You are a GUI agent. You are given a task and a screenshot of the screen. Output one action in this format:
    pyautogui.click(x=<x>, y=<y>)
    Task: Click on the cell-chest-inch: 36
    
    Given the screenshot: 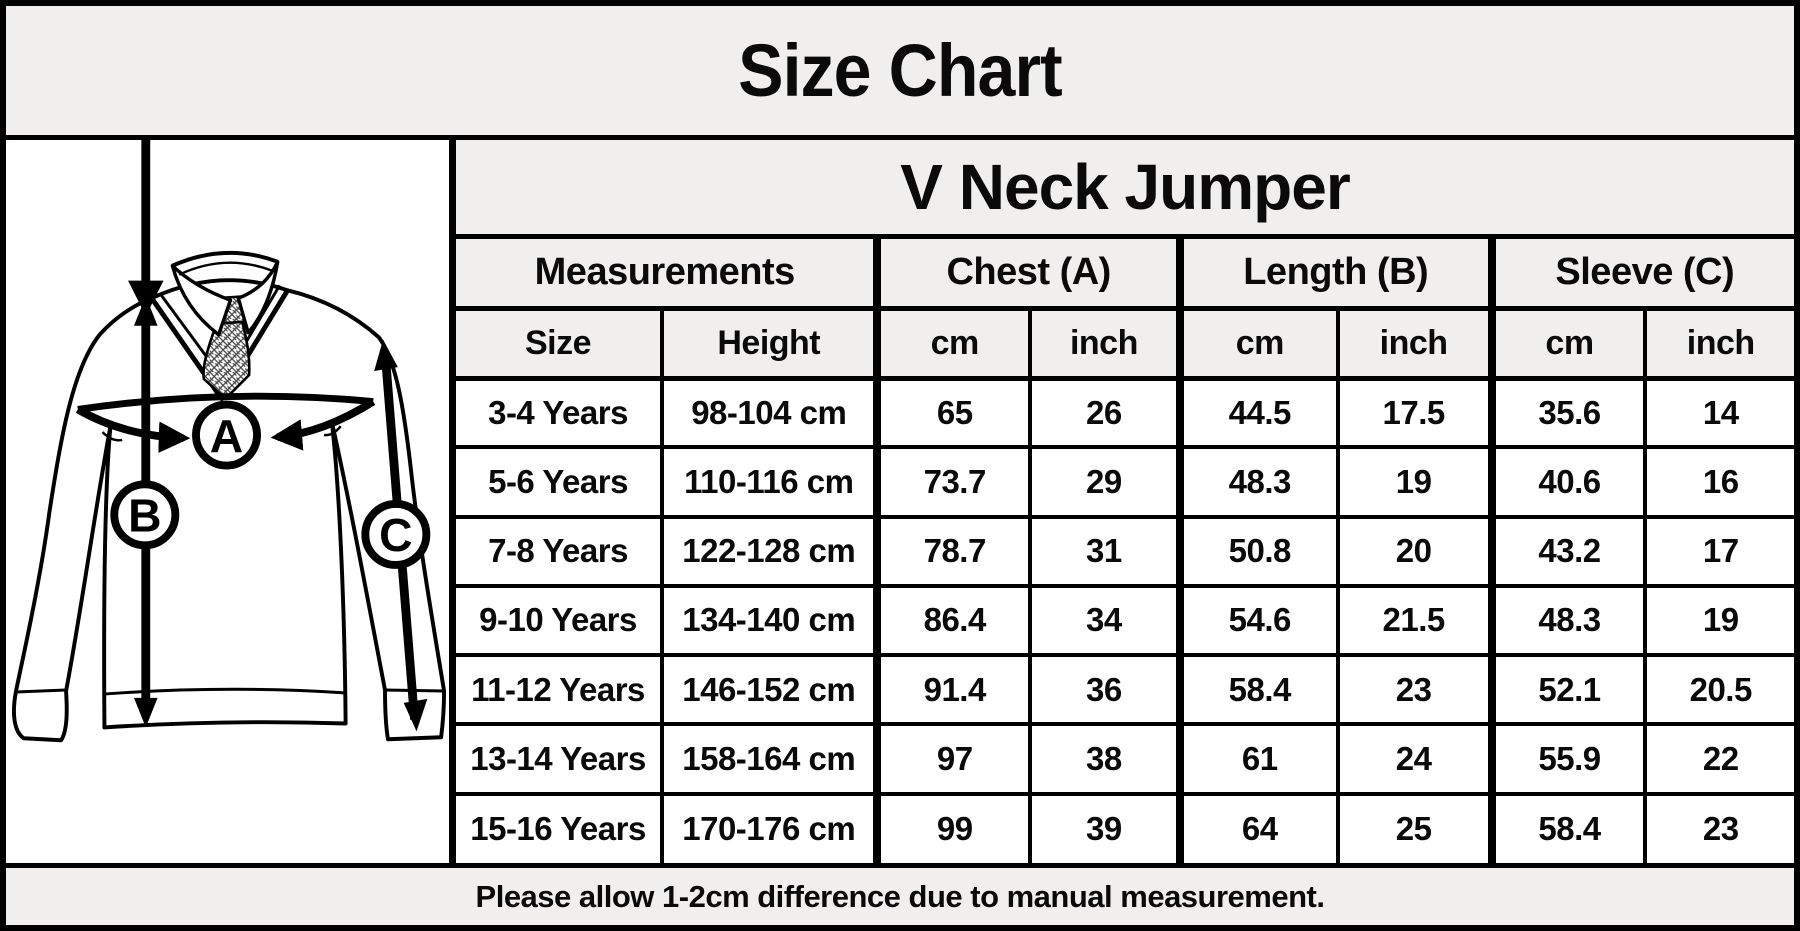 What is the action you would take?
    pyautogui.click(x=1105, y=690)
    